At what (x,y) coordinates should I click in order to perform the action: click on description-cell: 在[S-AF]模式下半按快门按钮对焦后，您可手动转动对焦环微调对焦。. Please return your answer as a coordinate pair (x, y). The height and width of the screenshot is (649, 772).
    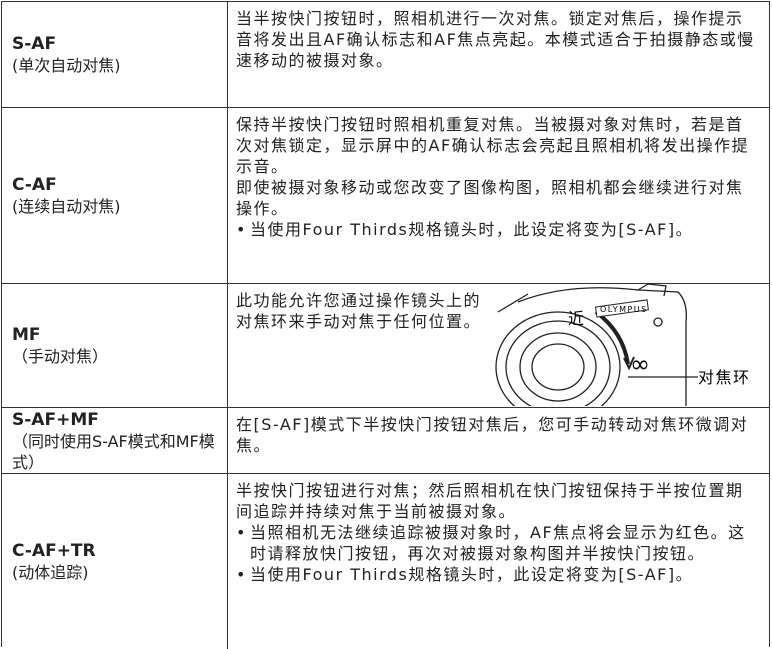
    Looking at the image, I should click on (498, 440).